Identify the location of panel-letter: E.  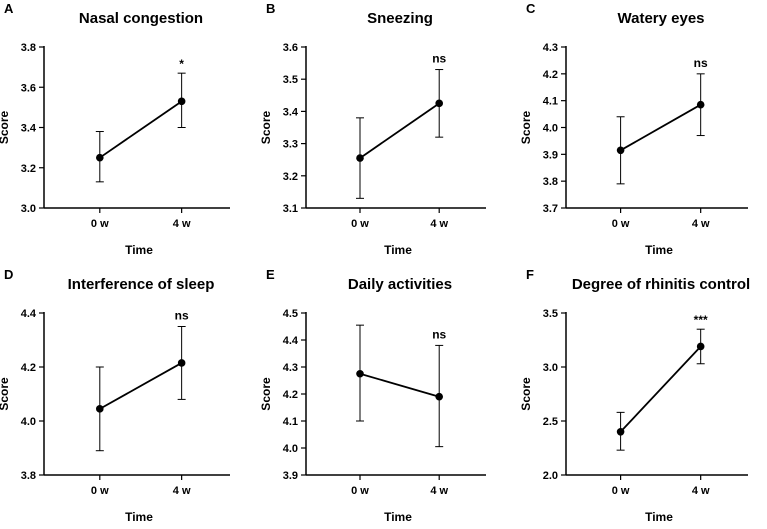
(270, 274).